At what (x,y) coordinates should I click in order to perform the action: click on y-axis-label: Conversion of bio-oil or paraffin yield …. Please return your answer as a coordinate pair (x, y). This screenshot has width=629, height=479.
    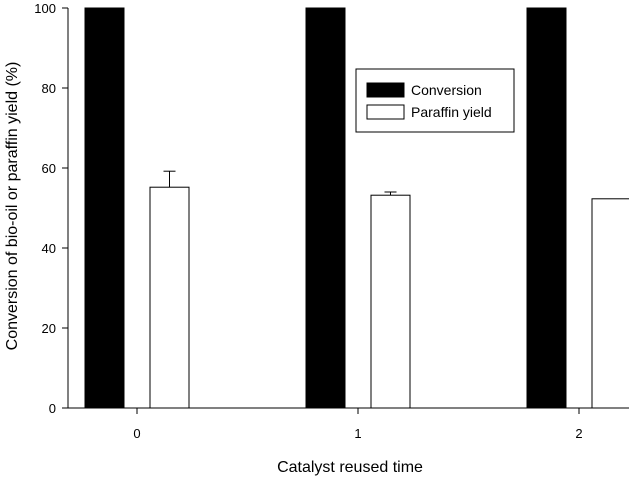
    Looking at the image, I should click on (12, 206).